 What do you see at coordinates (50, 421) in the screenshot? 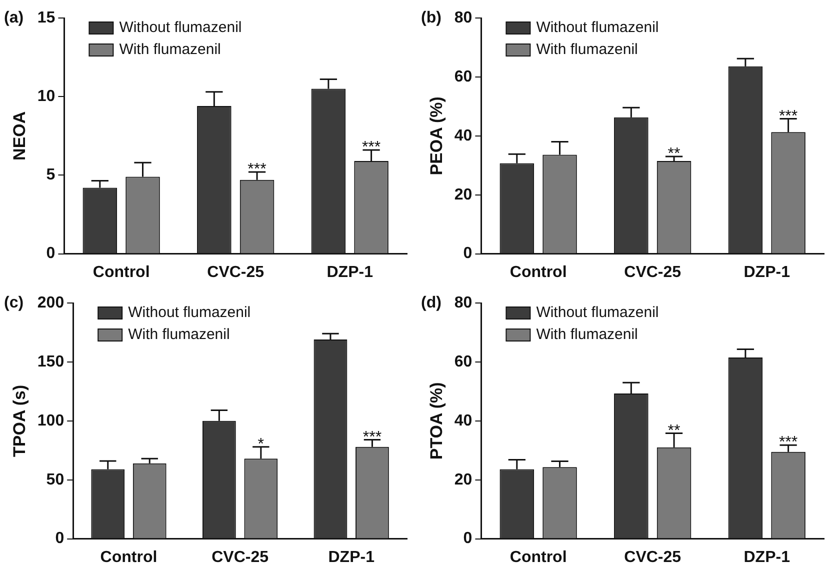
I see `y-tick-label: 100` at bounding box center [50, 421].